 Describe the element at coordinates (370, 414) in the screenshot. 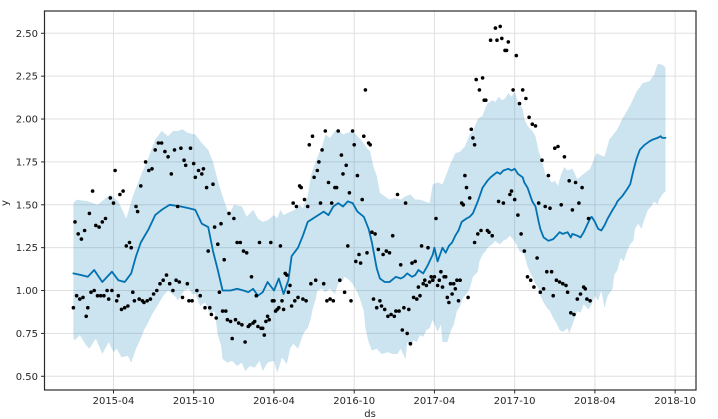

I see `x-axis-label: ds` at that location.